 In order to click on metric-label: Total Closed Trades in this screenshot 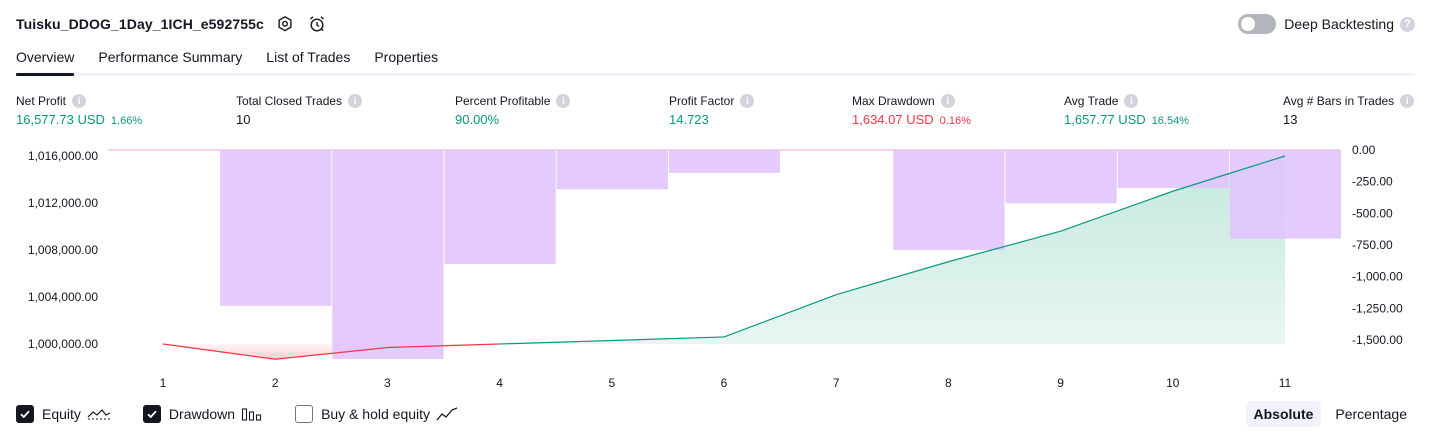, I will do `click(289, 101)`.